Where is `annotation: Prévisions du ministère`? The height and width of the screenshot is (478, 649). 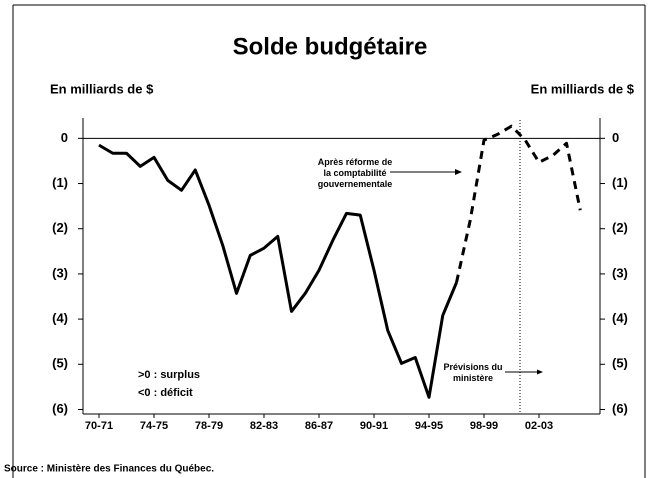
annotation: Prévisions du ministère is located at coordinates (472, 372).